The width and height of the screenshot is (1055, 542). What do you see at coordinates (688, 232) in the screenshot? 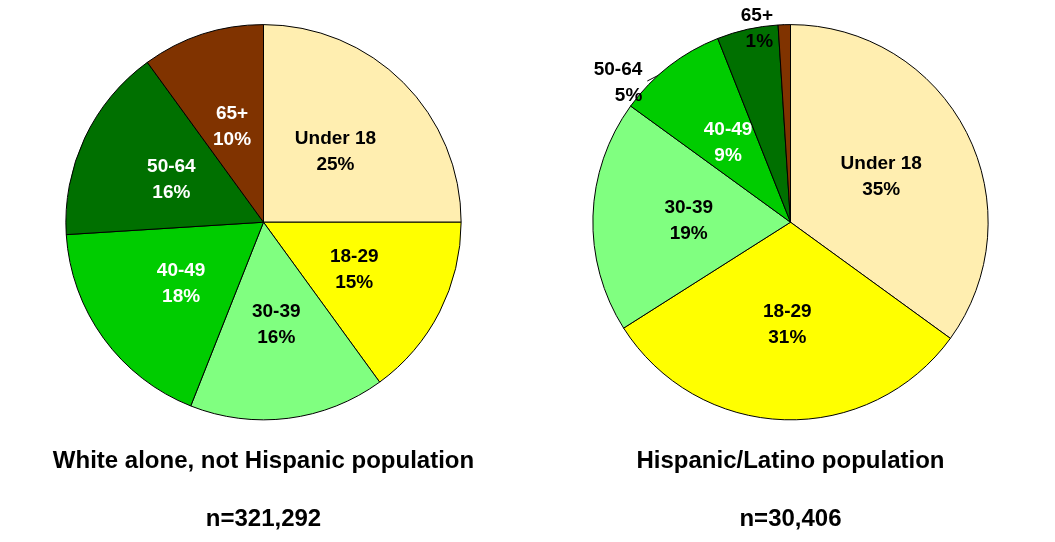
I see `data-label: 19%` at bounding box center [688, 232].